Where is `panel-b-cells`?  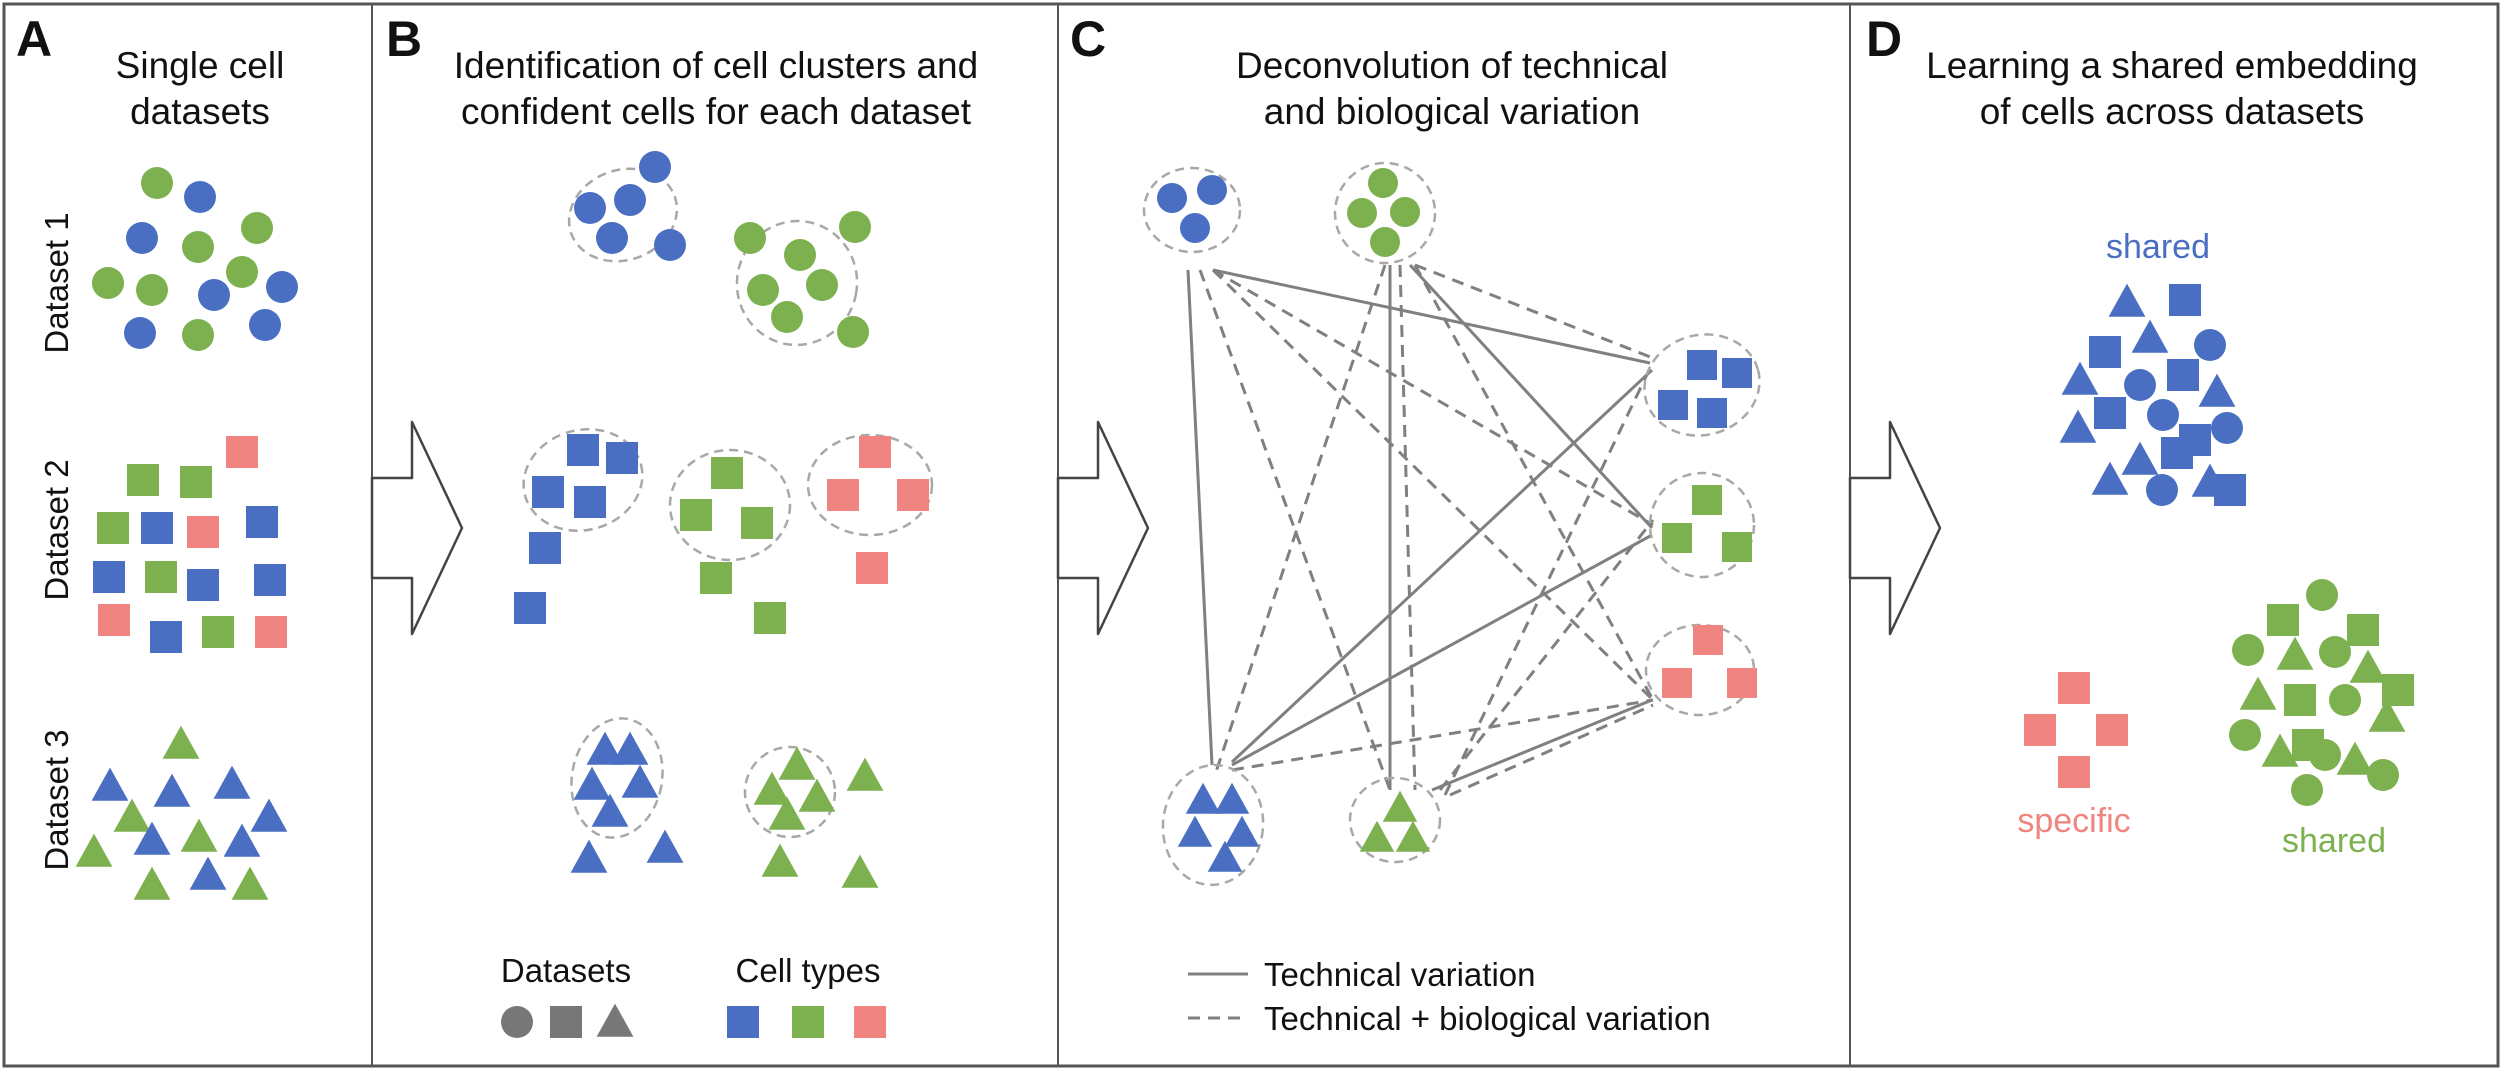 panel-b-cells is located at coordinates (721, 519).